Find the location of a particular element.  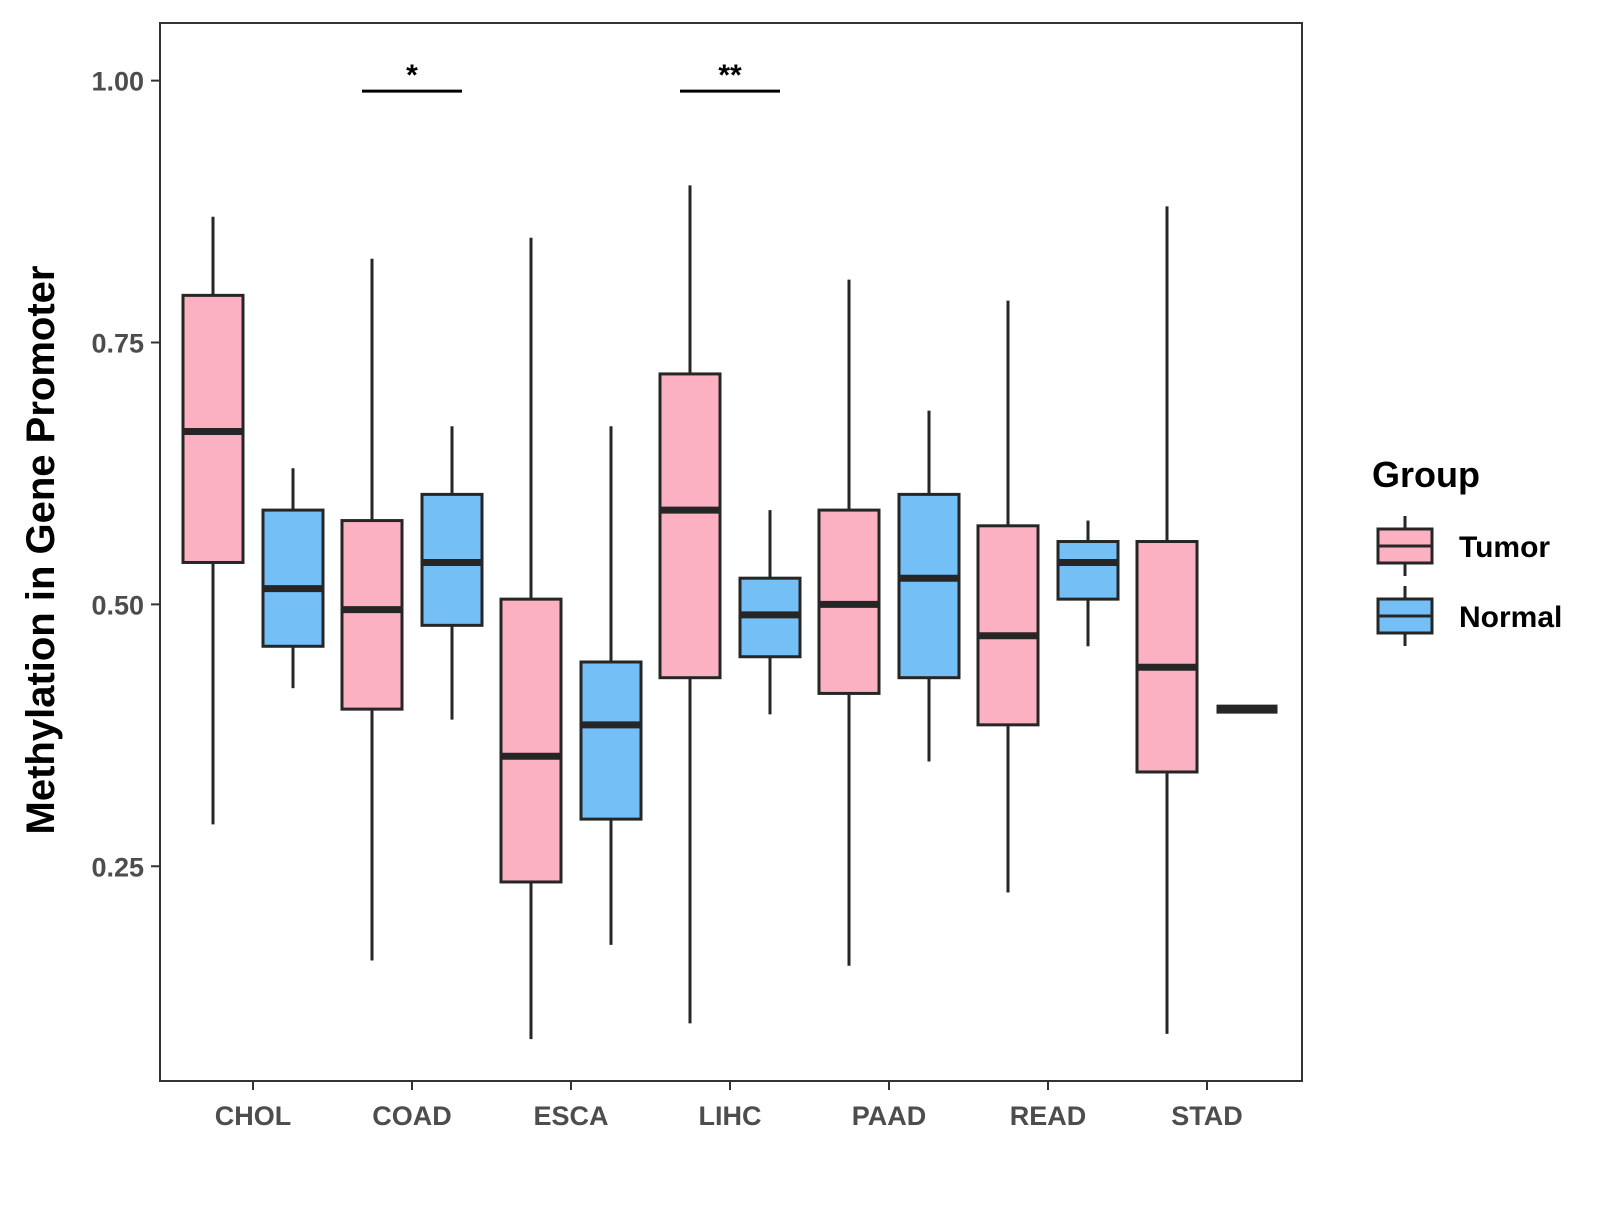

box-normal-read is located at coordinates (1088, 583).